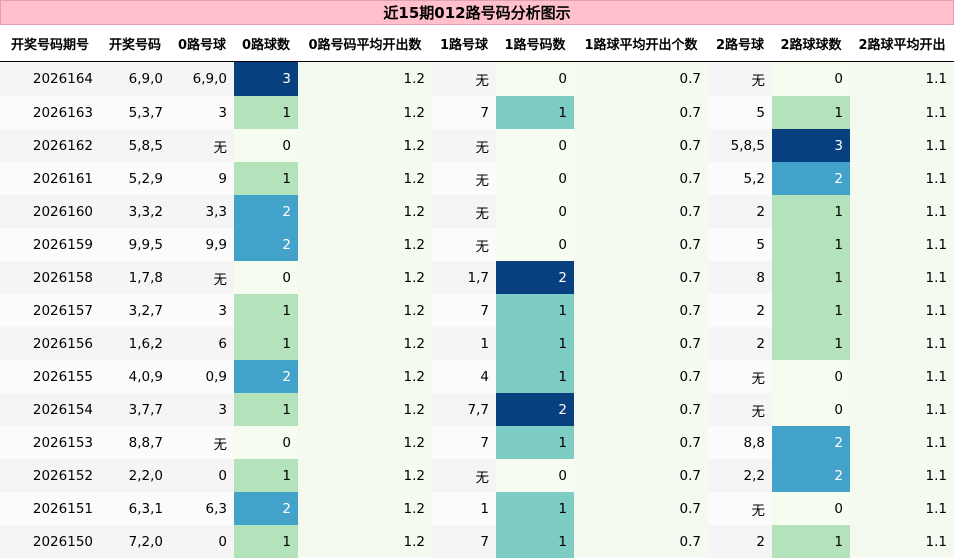 This screenshot has height=558, width=954. I want to click on table-cell: 7, so click(464, 310).